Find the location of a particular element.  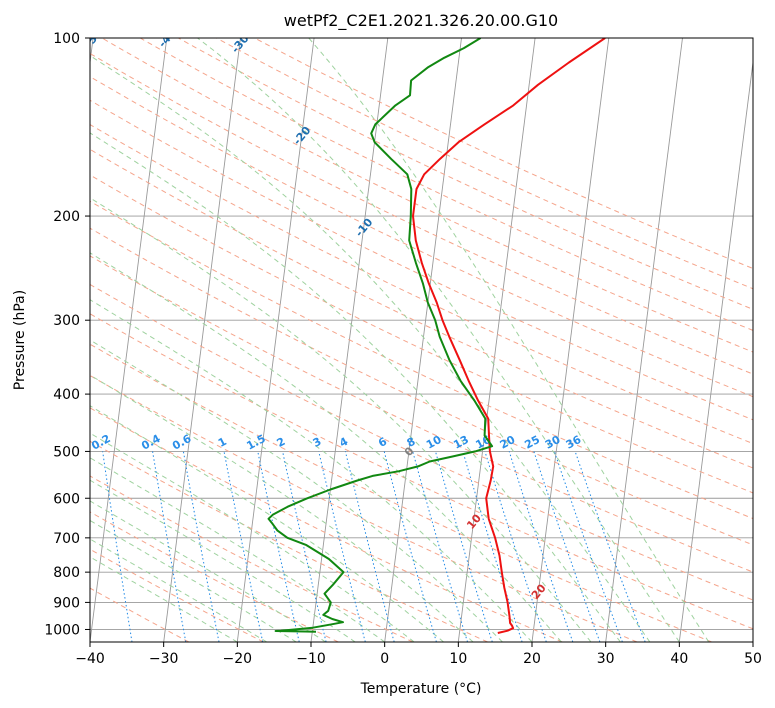

mixing-ratio-label: 36 is located at coordinates (574, 442).